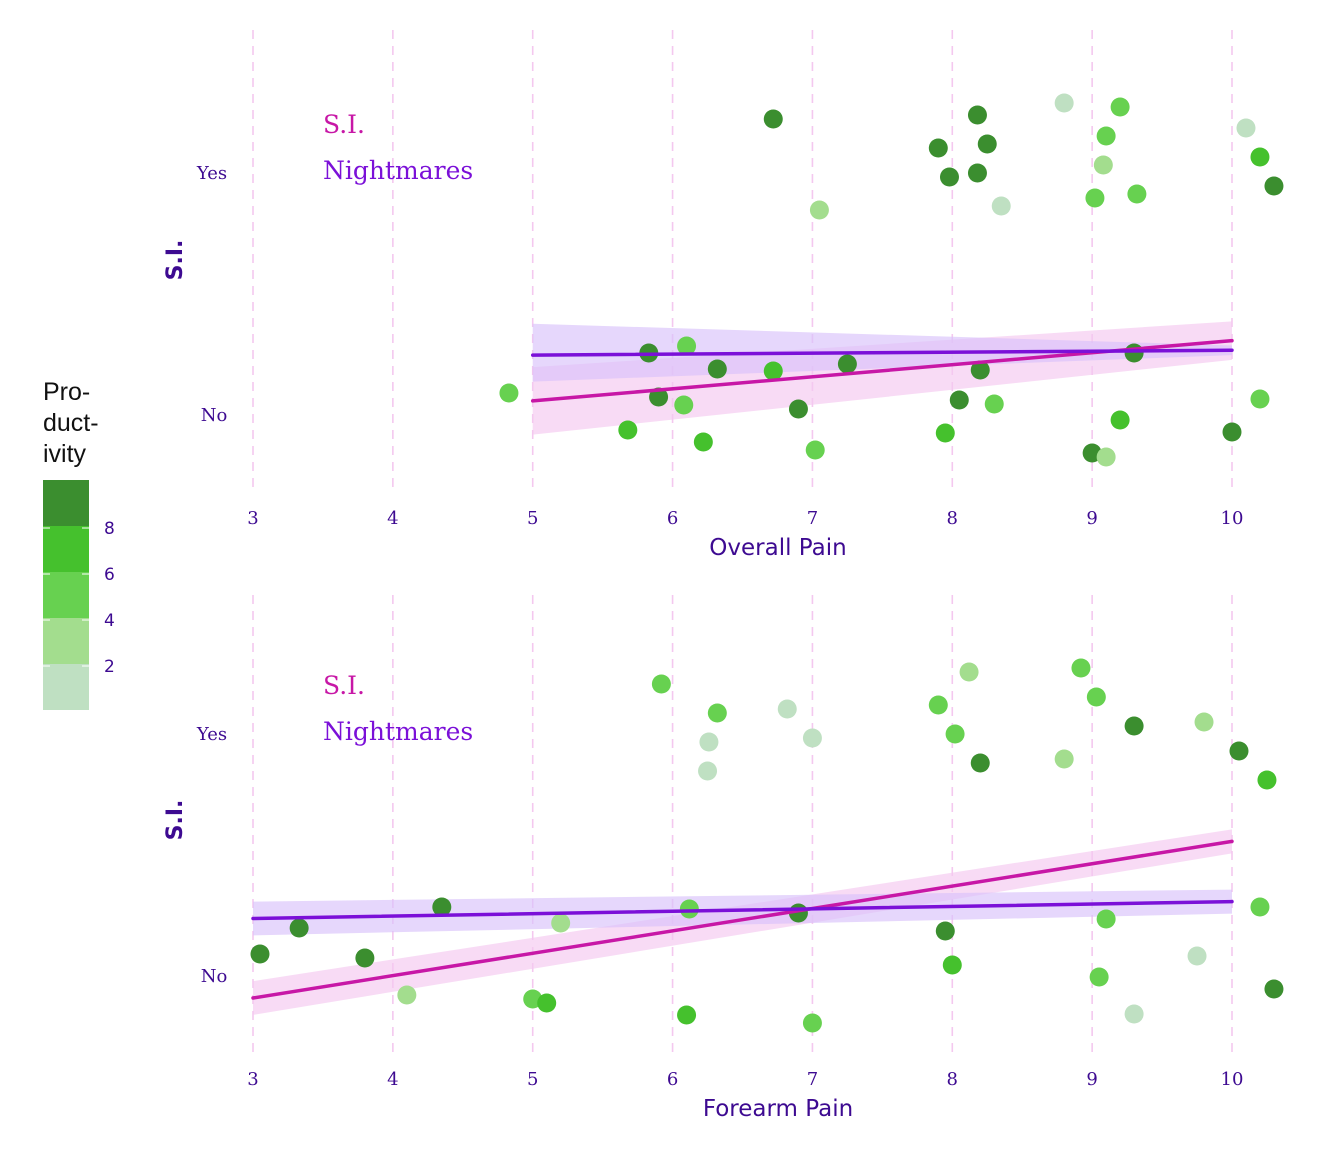 This screenshot has width=1344, height=1152. Describe the element at coordinates (1232, 518) in the screenshot. I see `x-tick-10: 10` at that location.